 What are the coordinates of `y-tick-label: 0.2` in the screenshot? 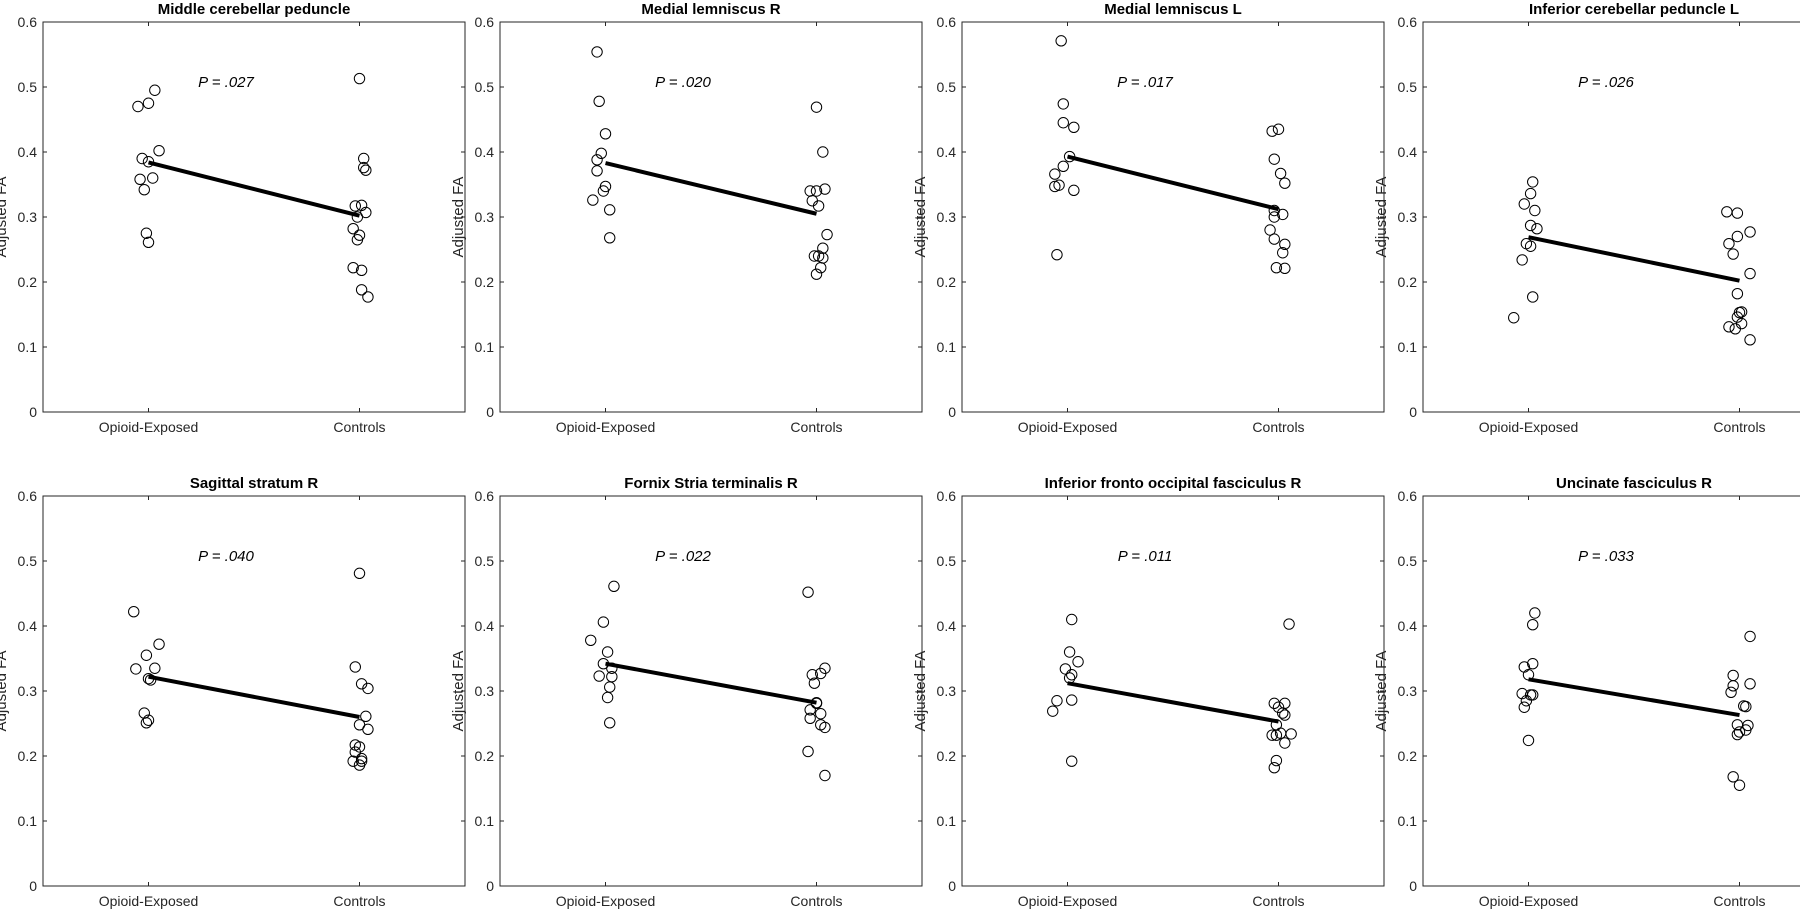 It's located at (947, 282).